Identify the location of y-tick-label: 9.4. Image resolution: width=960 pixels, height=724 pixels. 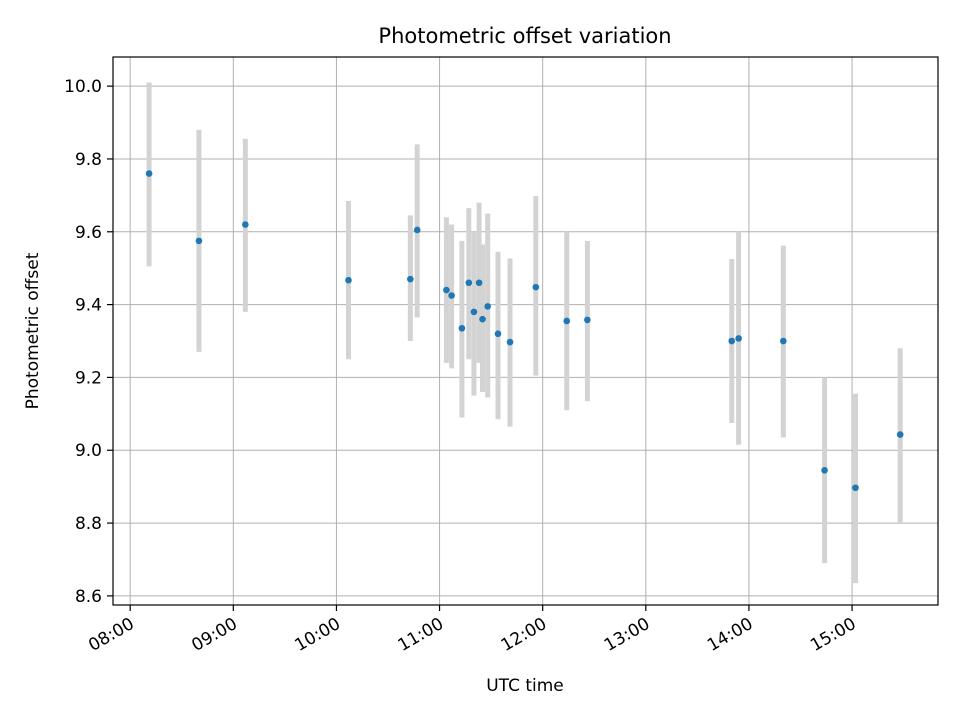
(88, 306).